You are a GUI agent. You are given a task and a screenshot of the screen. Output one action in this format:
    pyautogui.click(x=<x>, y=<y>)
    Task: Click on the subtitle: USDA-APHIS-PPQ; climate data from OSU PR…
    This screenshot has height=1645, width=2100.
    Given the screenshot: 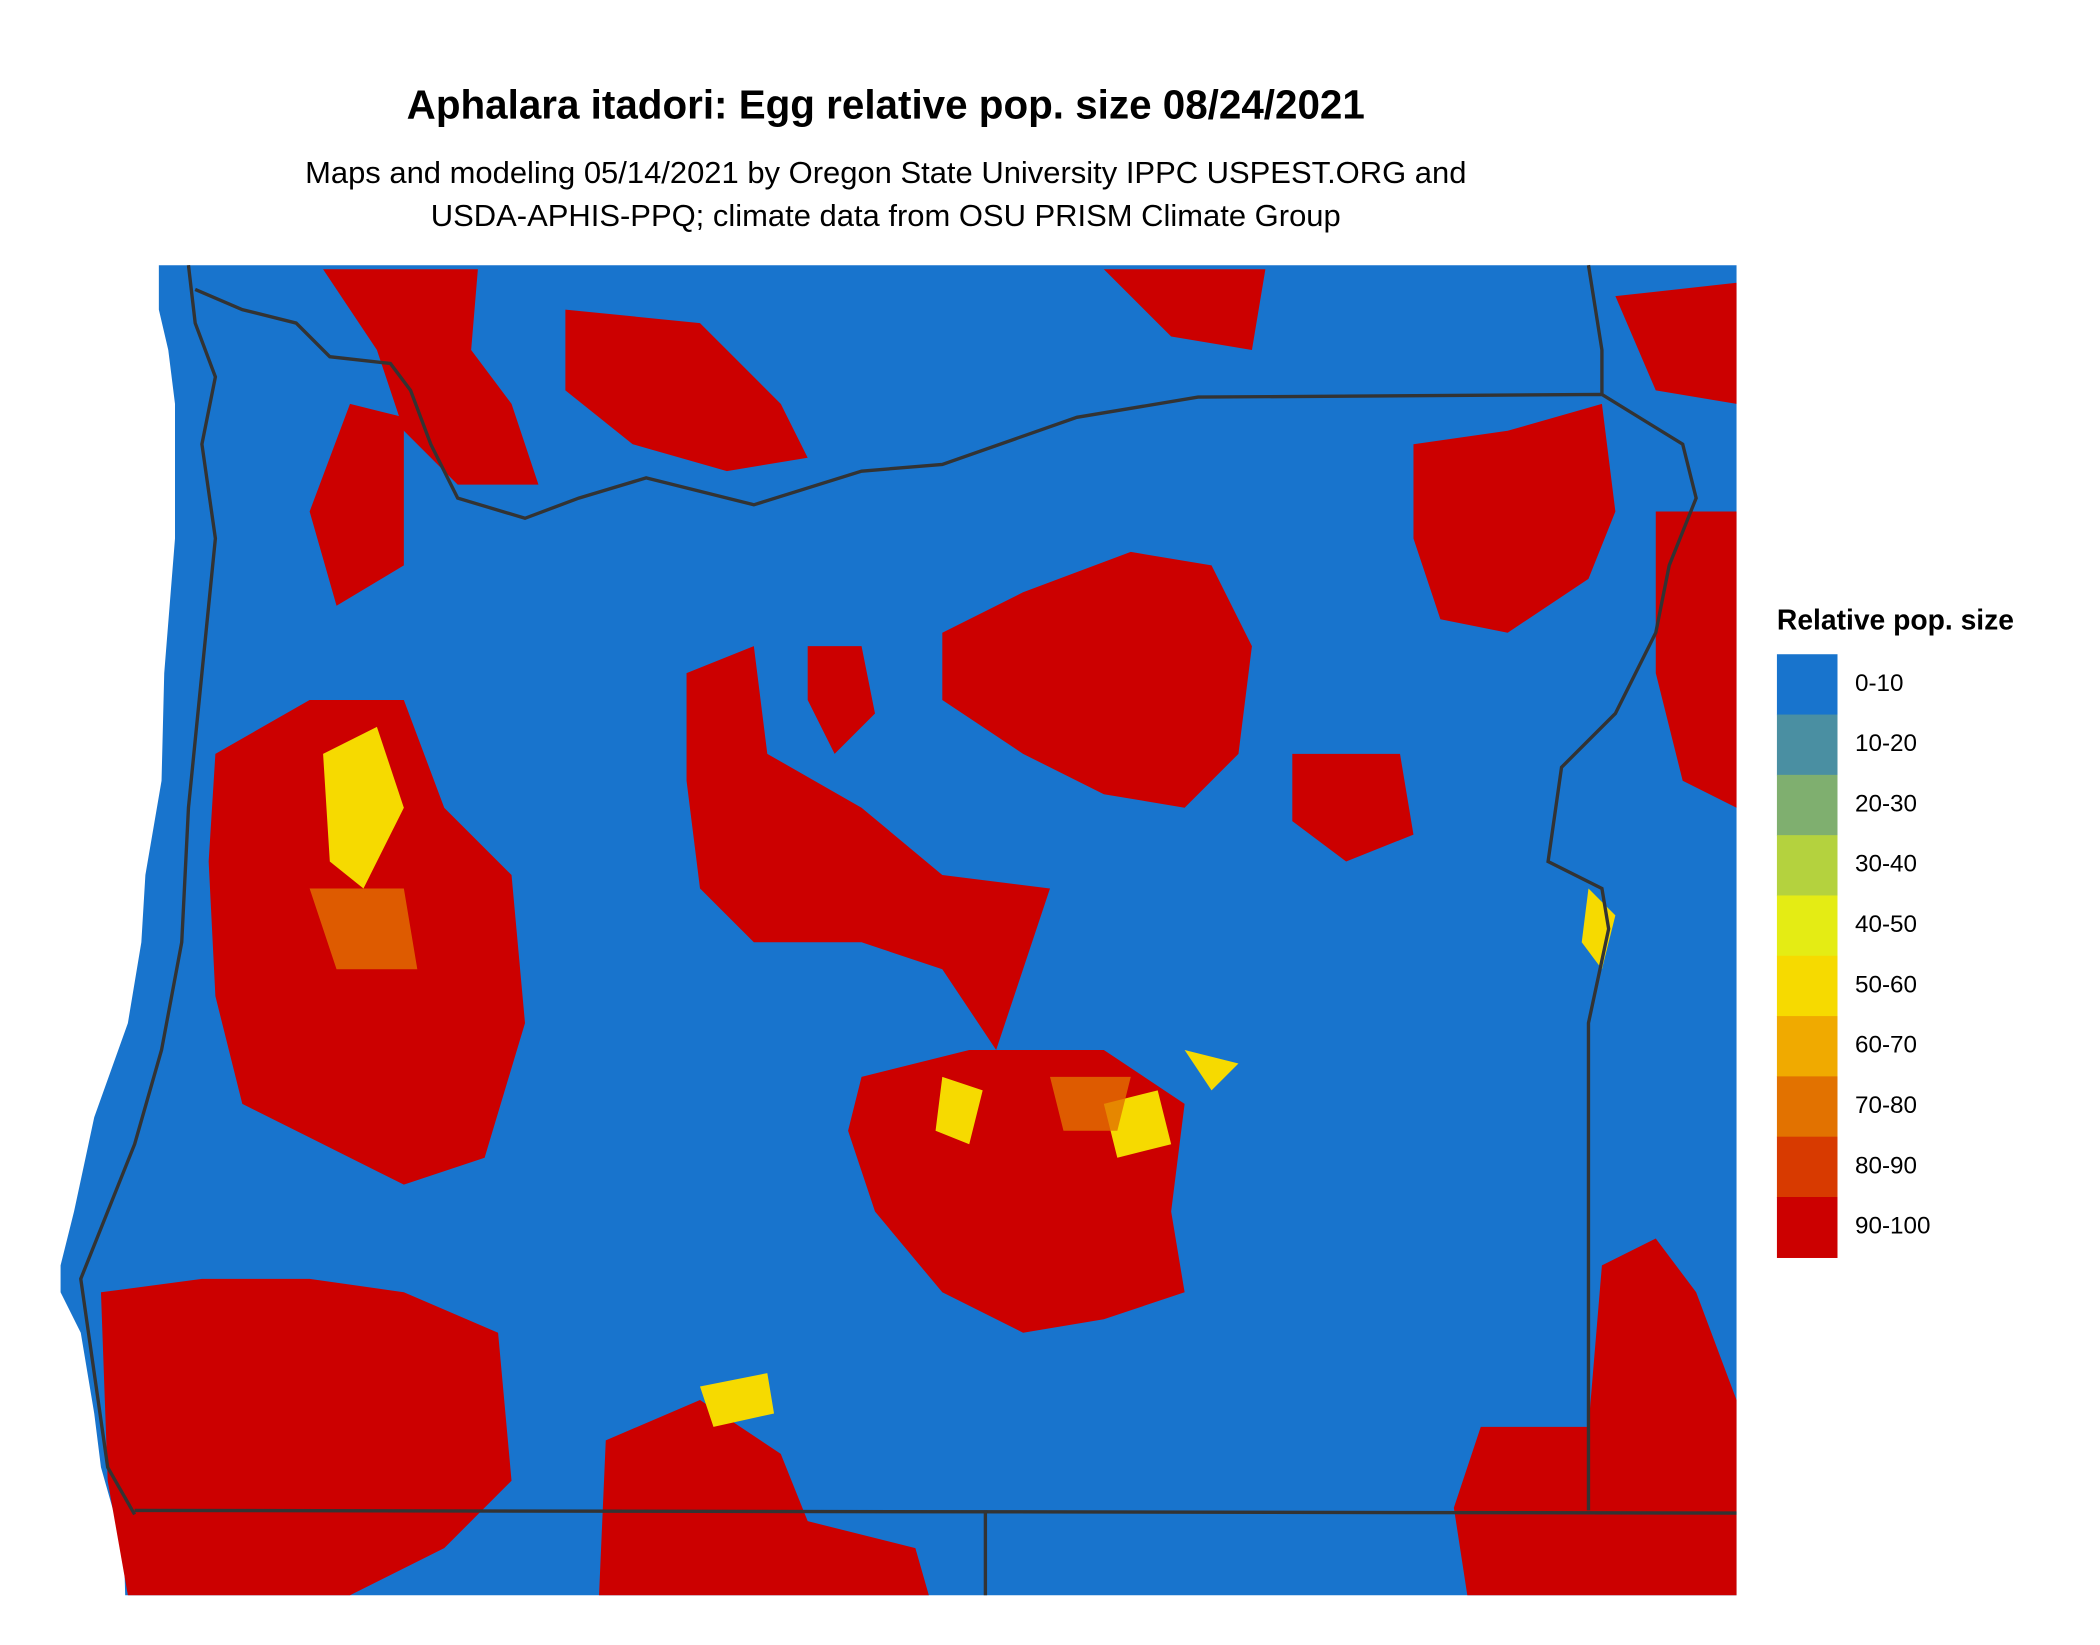 What is the action you would take?
    pyautogui.click(x=886, y=215)
    